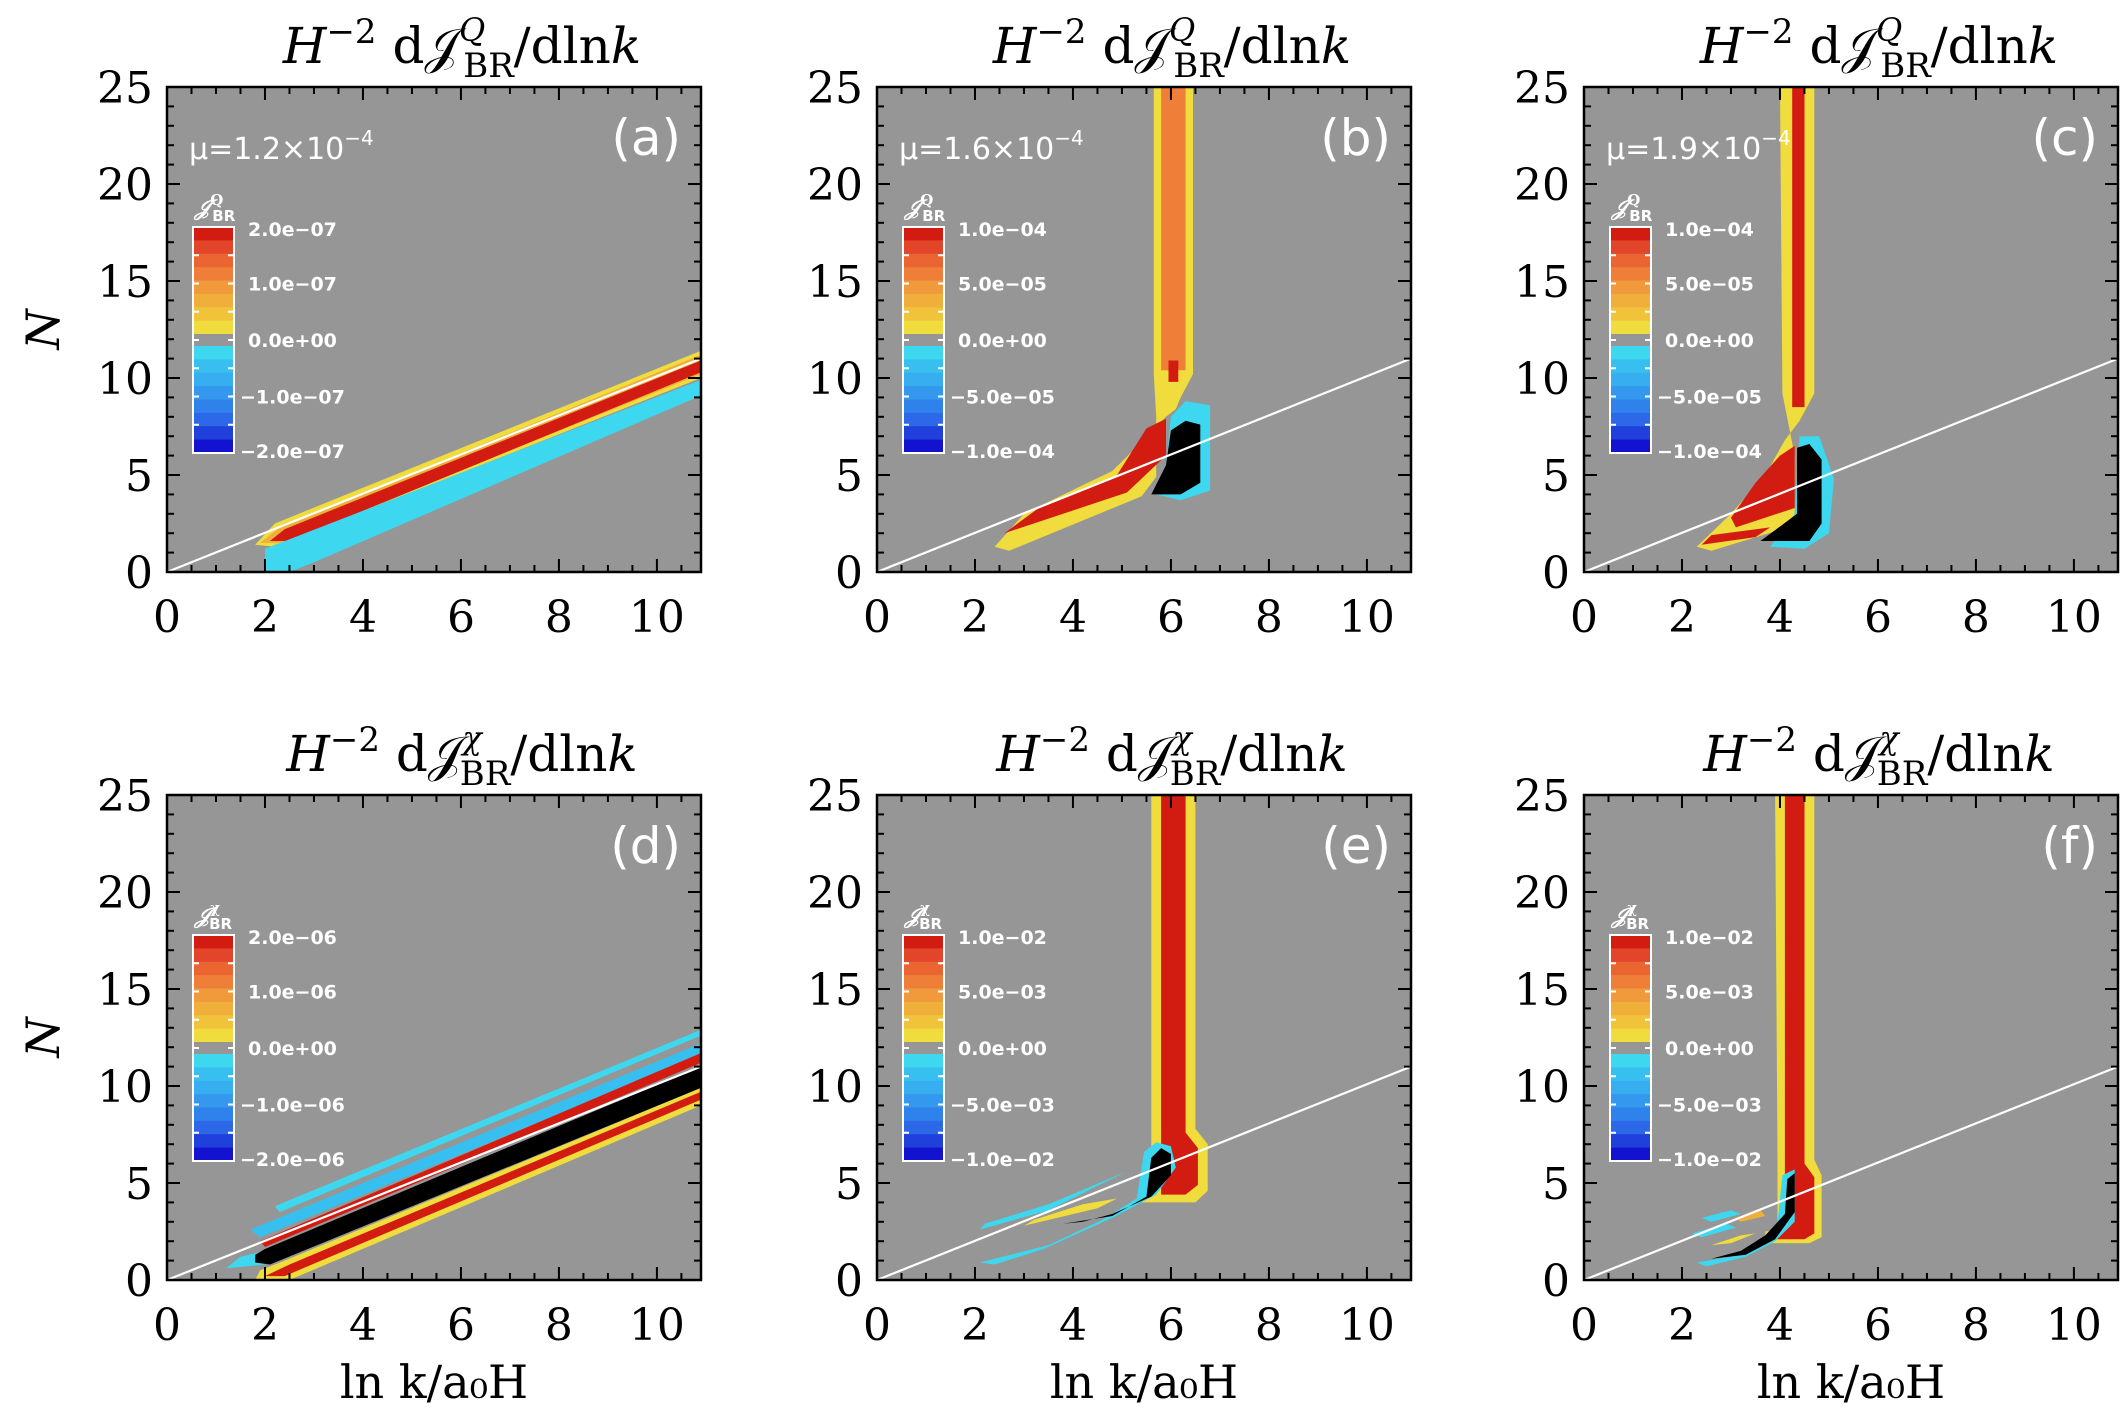 Image resolution: width=2125 pixels, height=1417 pixels. What do you see at coordinates (292, 1160) in the screenshot?
I see `colorbar-tick-label: −2.0e−06` at bounding box center [292, 1160].